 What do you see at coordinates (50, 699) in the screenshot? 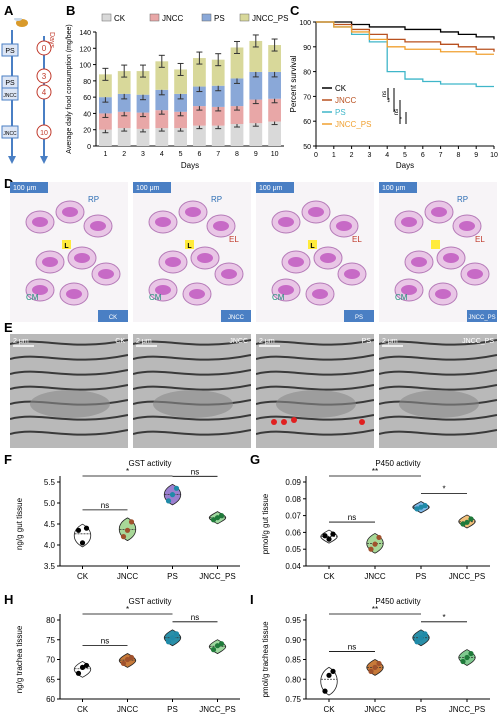
I see `y-tick-label: 60` at bounding box center [50, 699].